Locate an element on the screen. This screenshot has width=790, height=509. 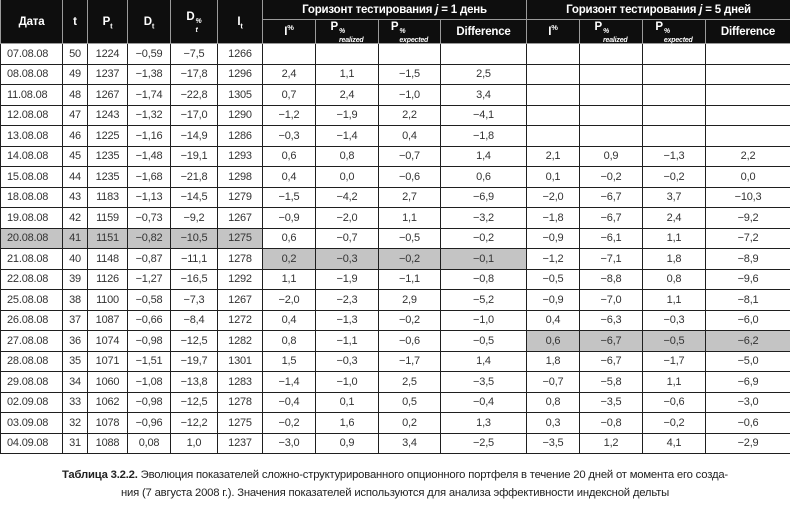
cell-j5-difference: 0,0 is located at coordinates (747, 177).